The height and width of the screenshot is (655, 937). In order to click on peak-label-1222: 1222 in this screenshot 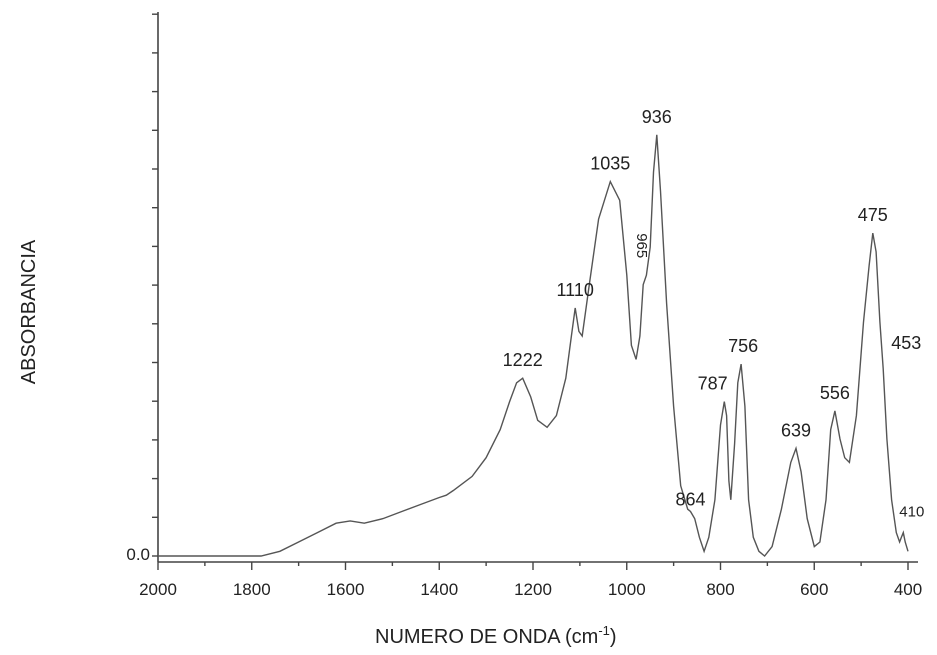, I will do `click(523, 360)`.